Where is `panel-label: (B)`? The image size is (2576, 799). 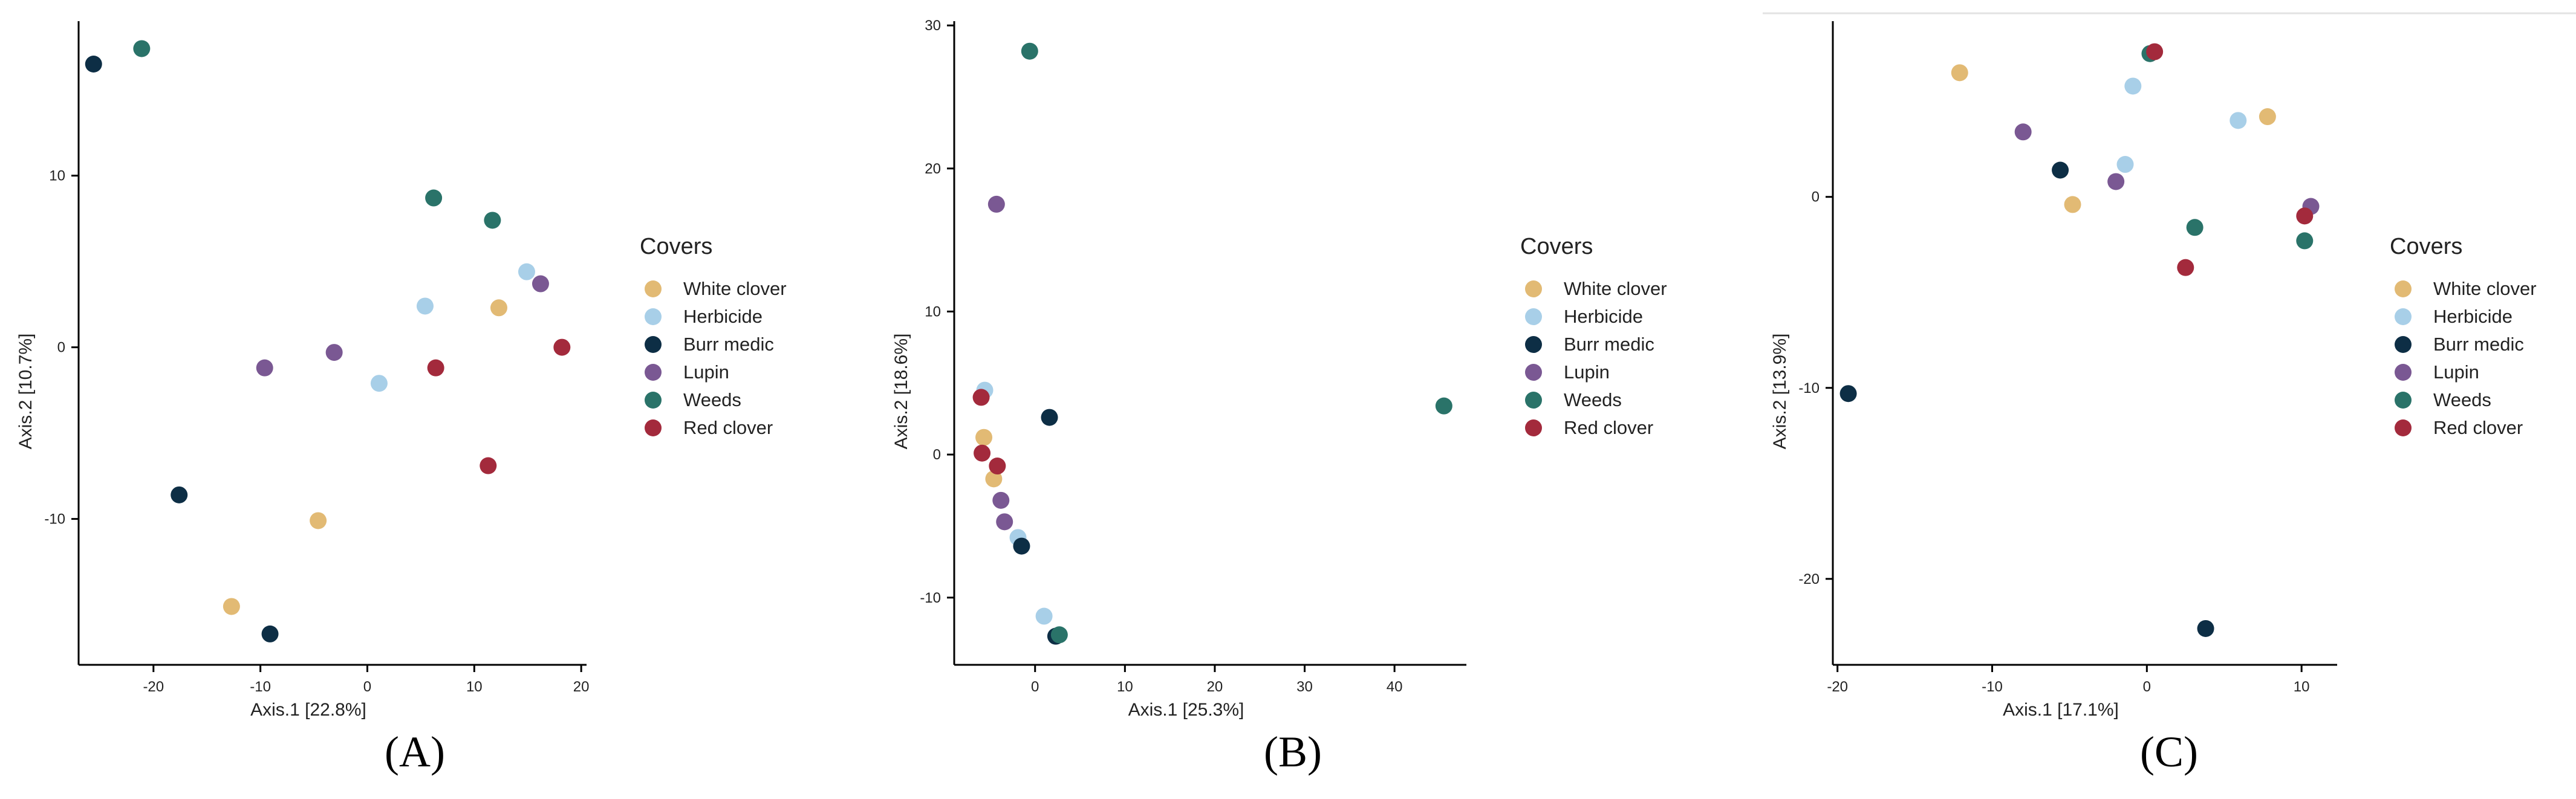
panel-label: (B) is located at coordinates (1293, 752).